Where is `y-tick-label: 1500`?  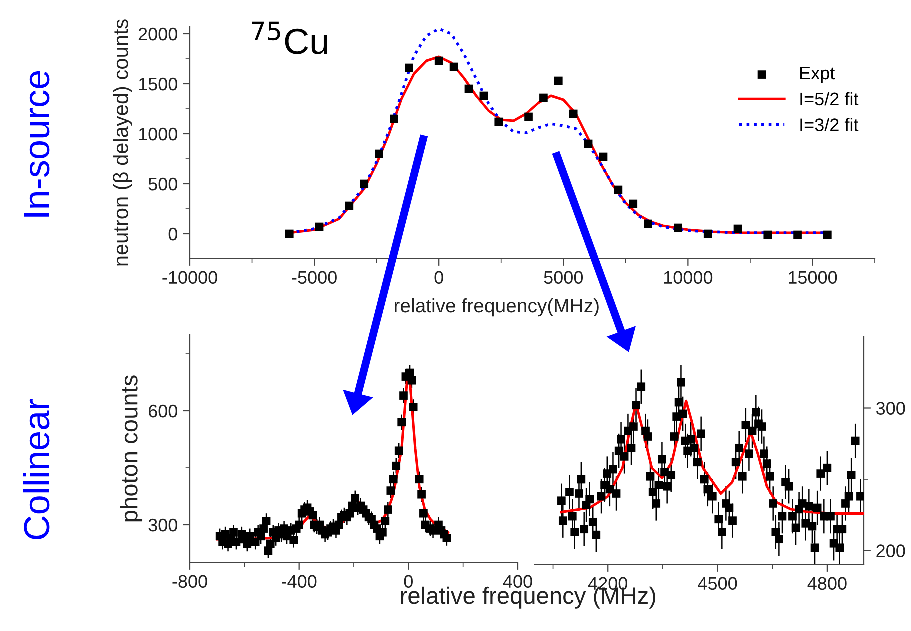
y-tick-label: 1500 is located at coordinates (158, 84).